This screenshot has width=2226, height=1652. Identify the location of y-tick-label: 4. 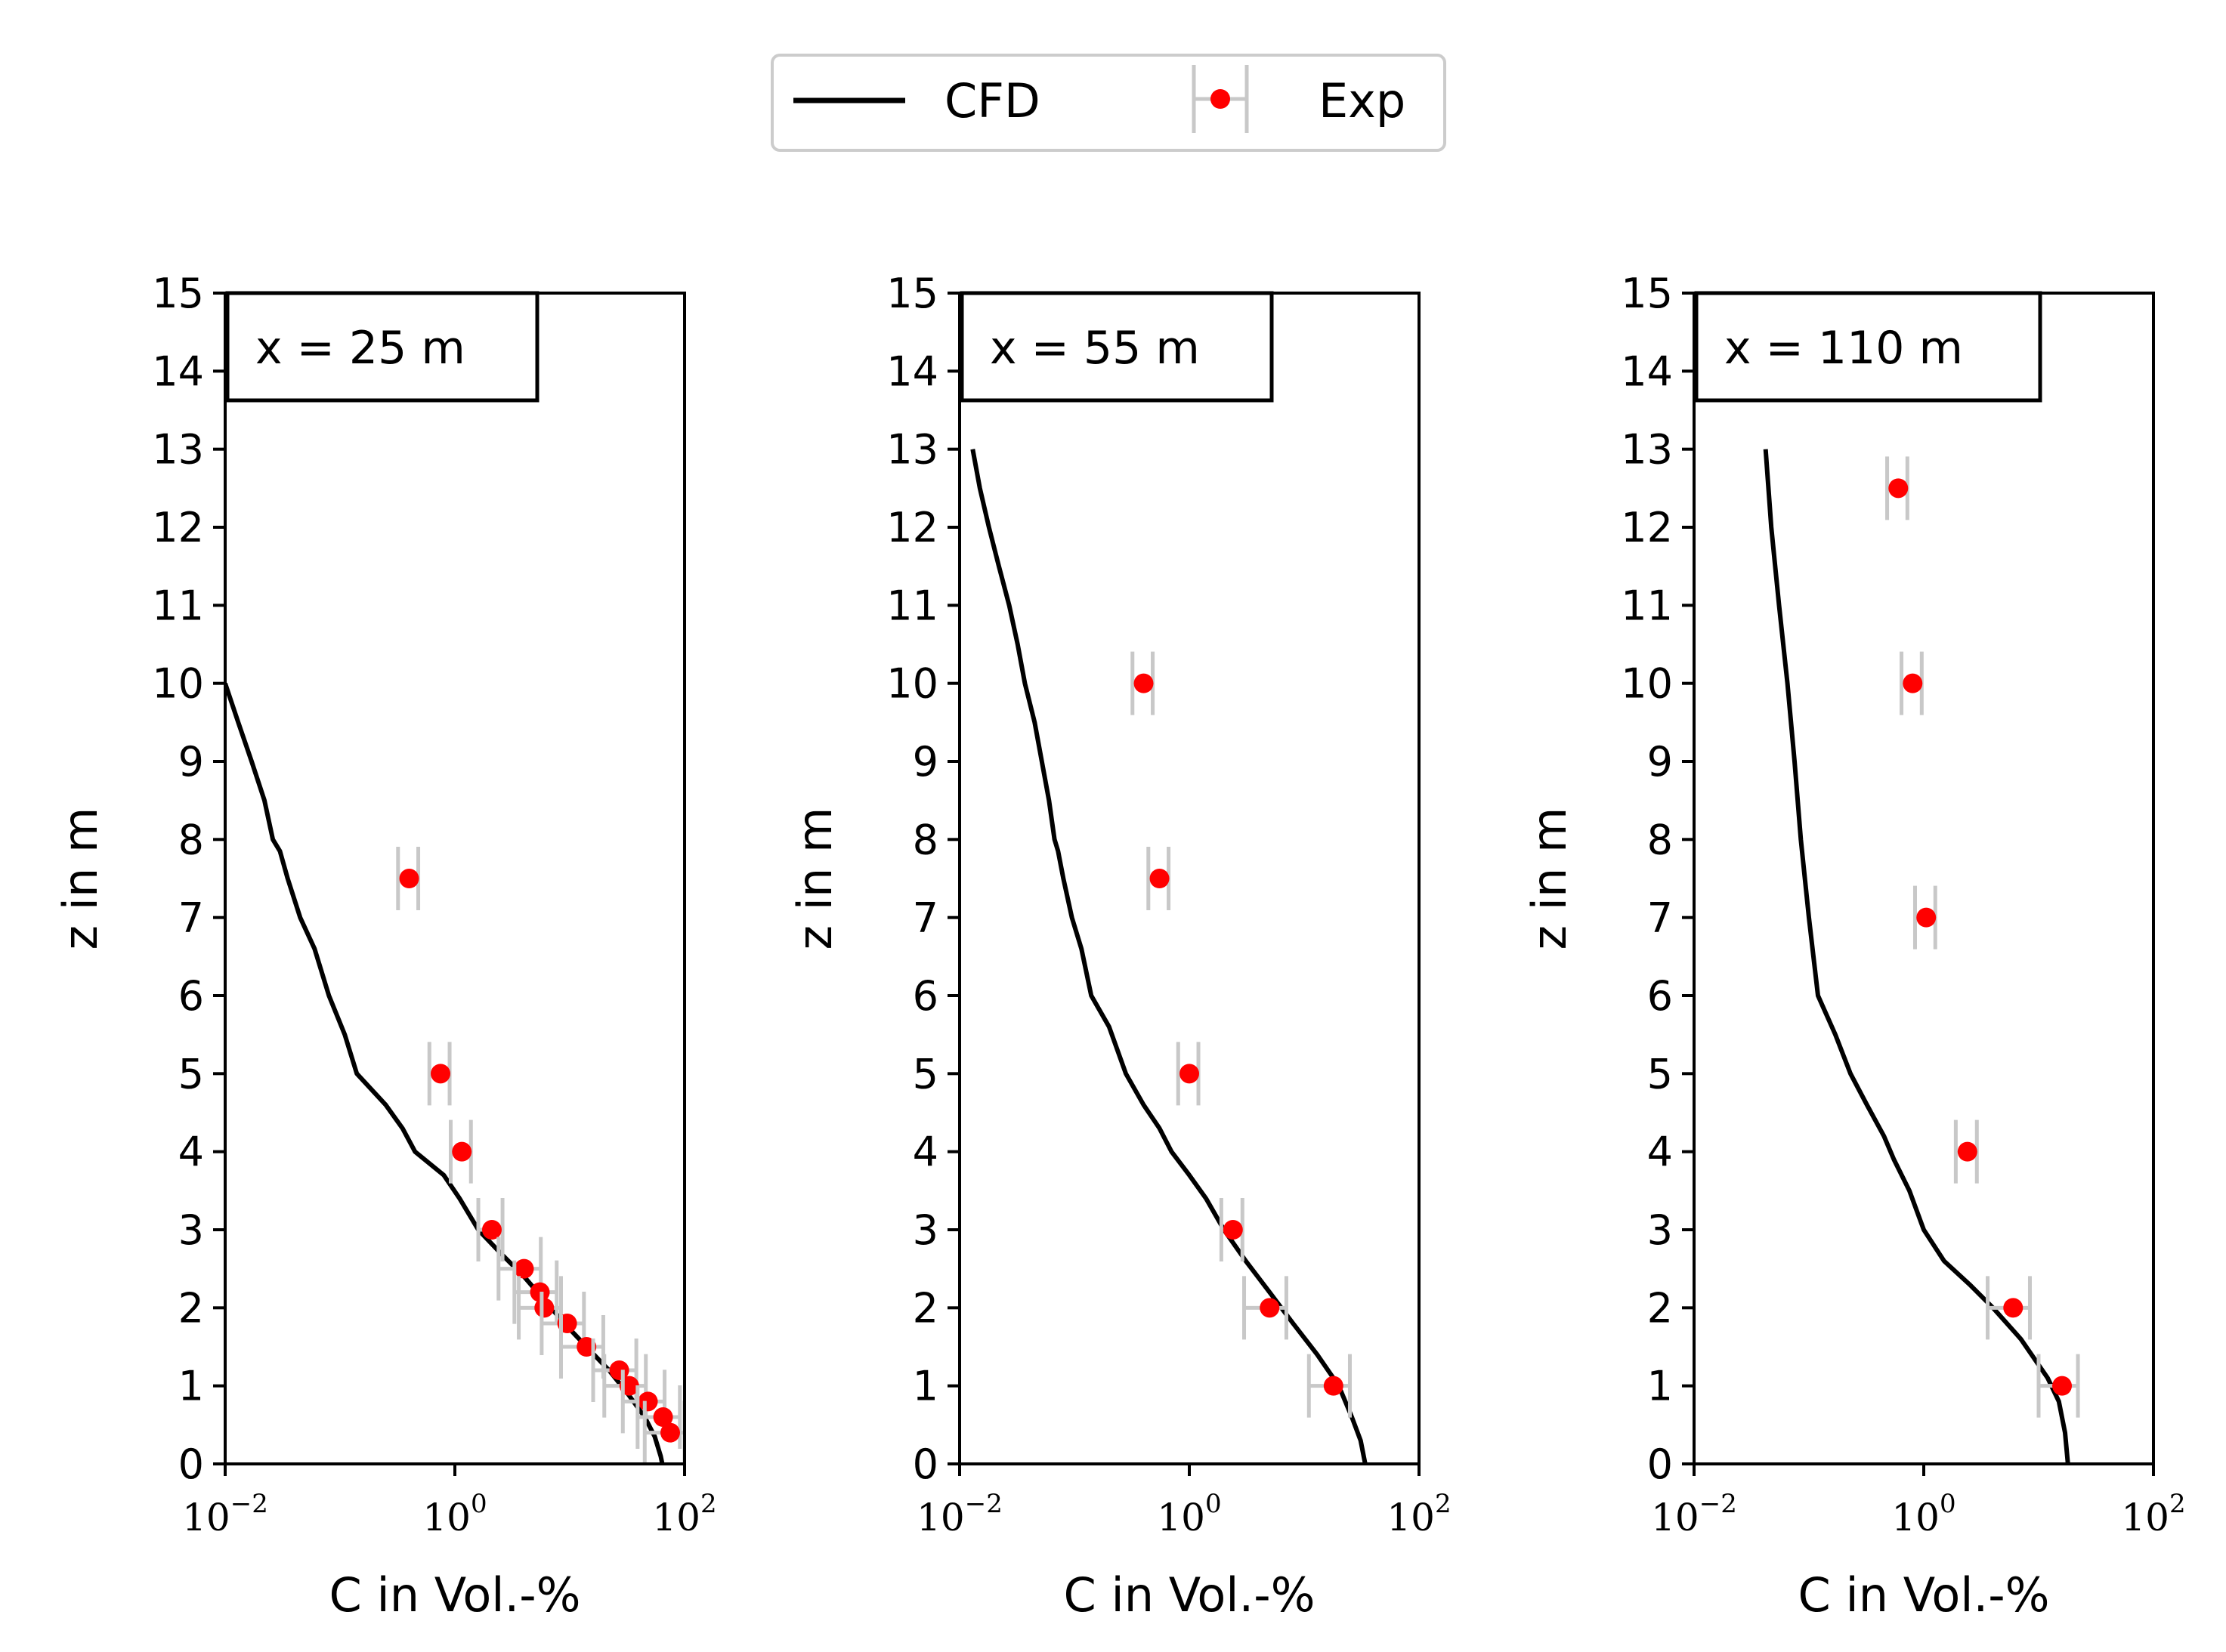
(926, 1152).